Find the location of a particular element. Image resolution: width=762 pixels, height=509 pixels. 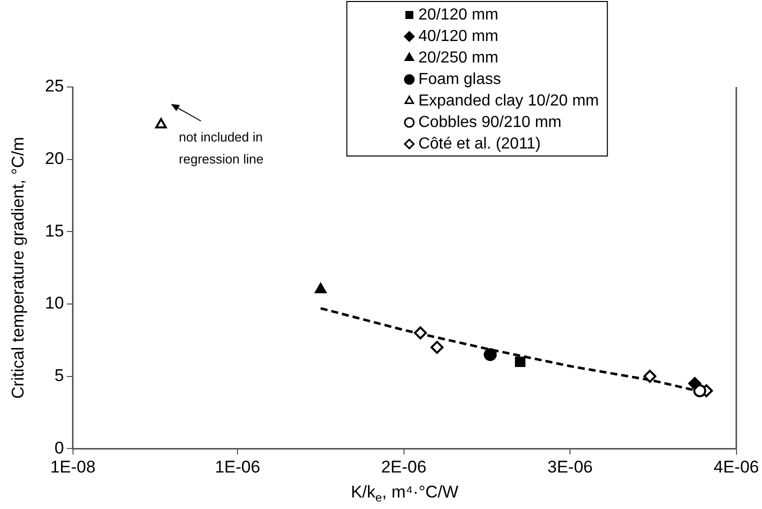

y-tick-label: 10 is located at coordinates (54, 303).